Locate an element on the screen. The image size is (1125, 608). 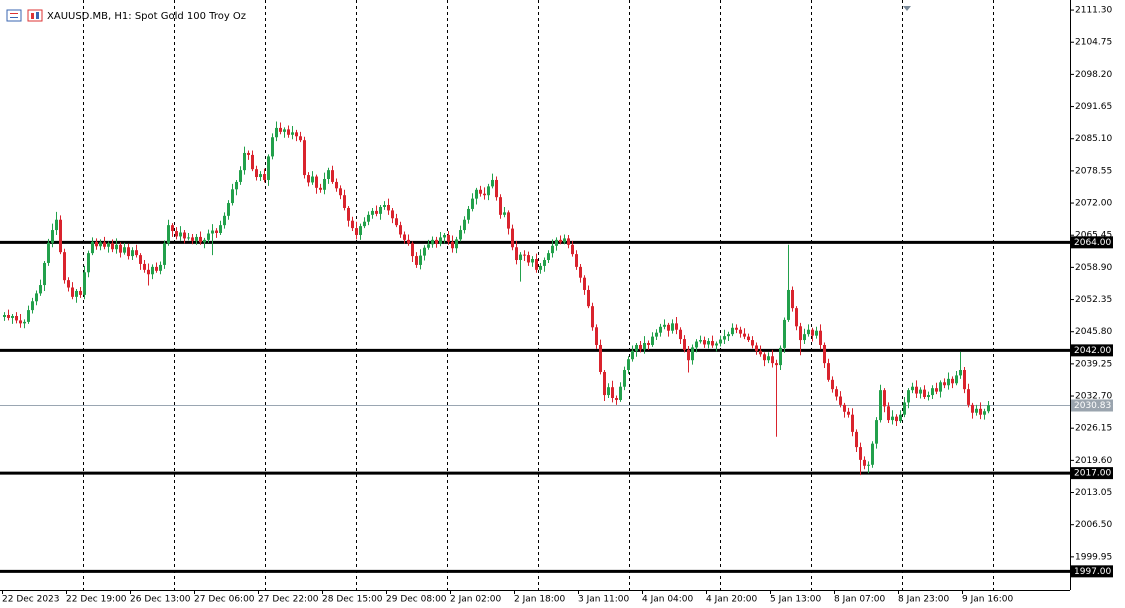
x-tick-label: 3 Jan 11:00 is located at coordinates (604, 600).